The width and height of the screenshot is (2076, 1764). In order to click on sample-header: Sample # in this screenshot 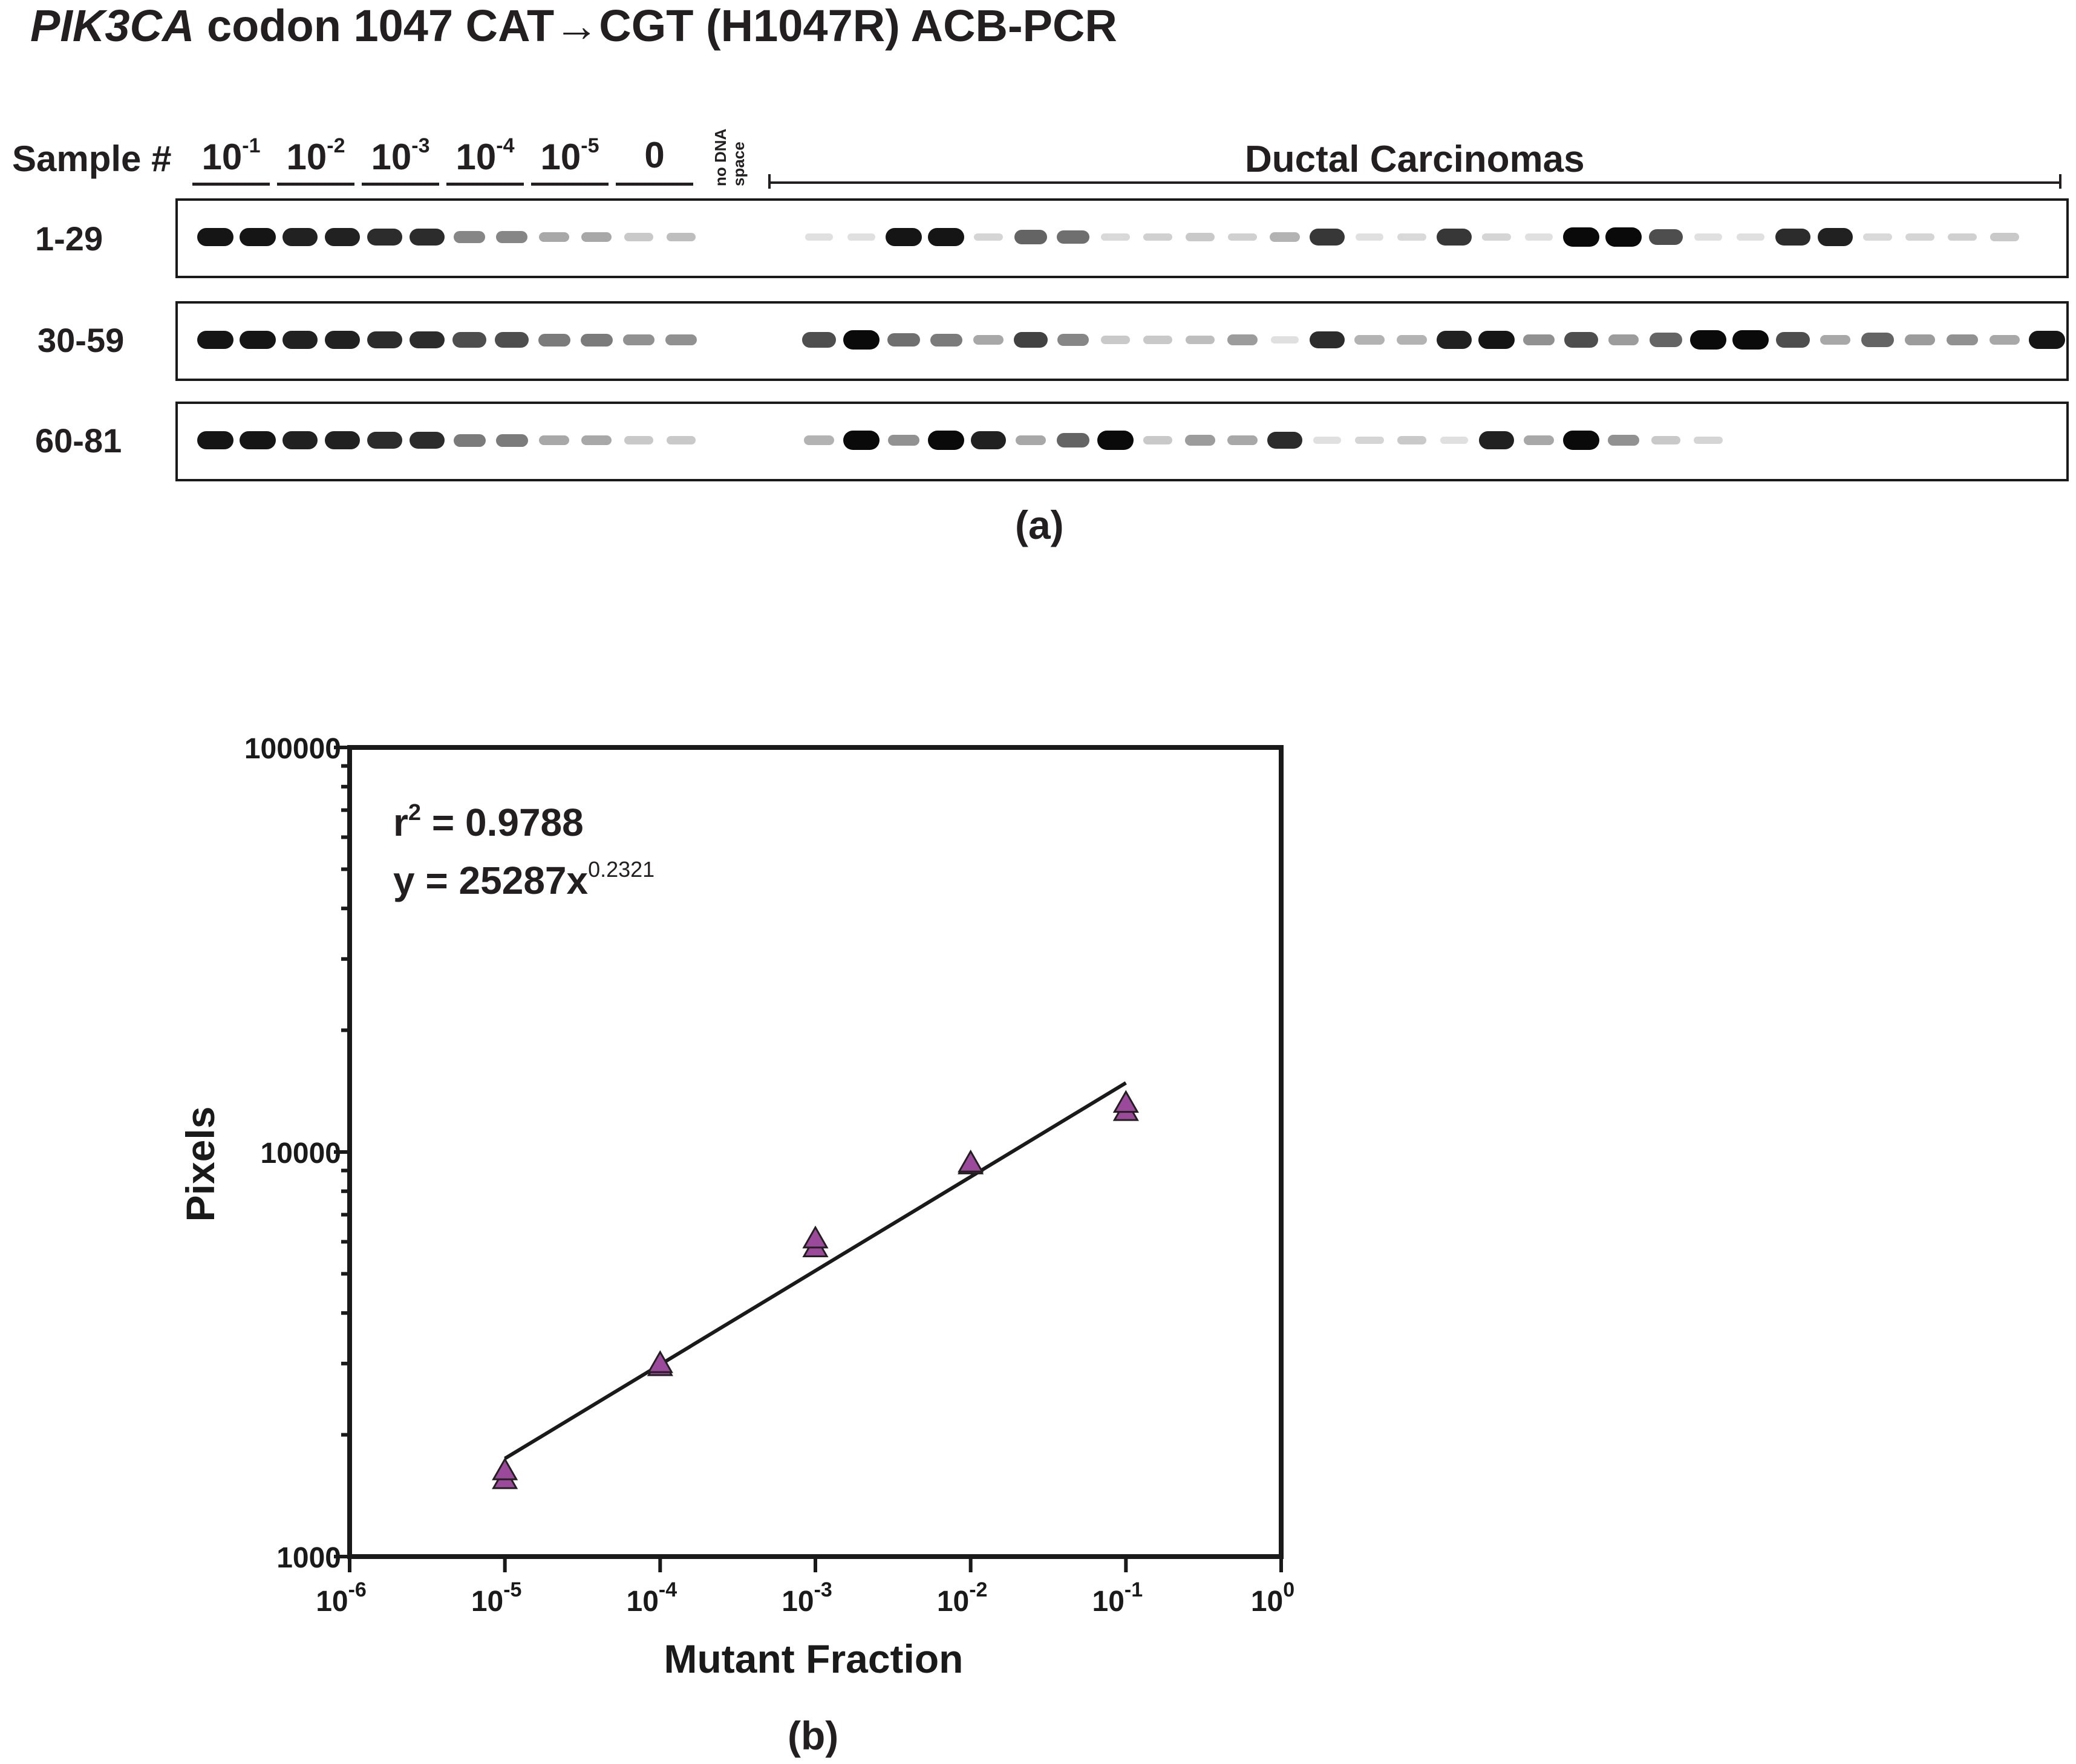, I will do `click(92, 158)`.